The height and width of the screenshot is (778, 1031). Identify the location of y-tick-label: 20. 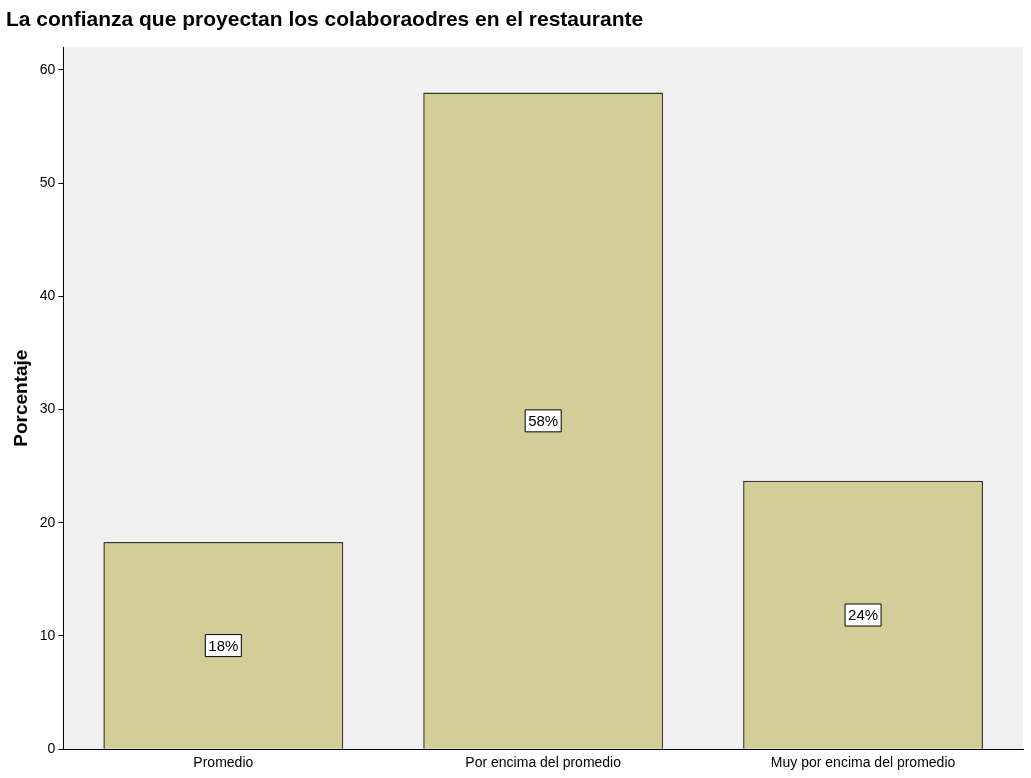
(47, 521).